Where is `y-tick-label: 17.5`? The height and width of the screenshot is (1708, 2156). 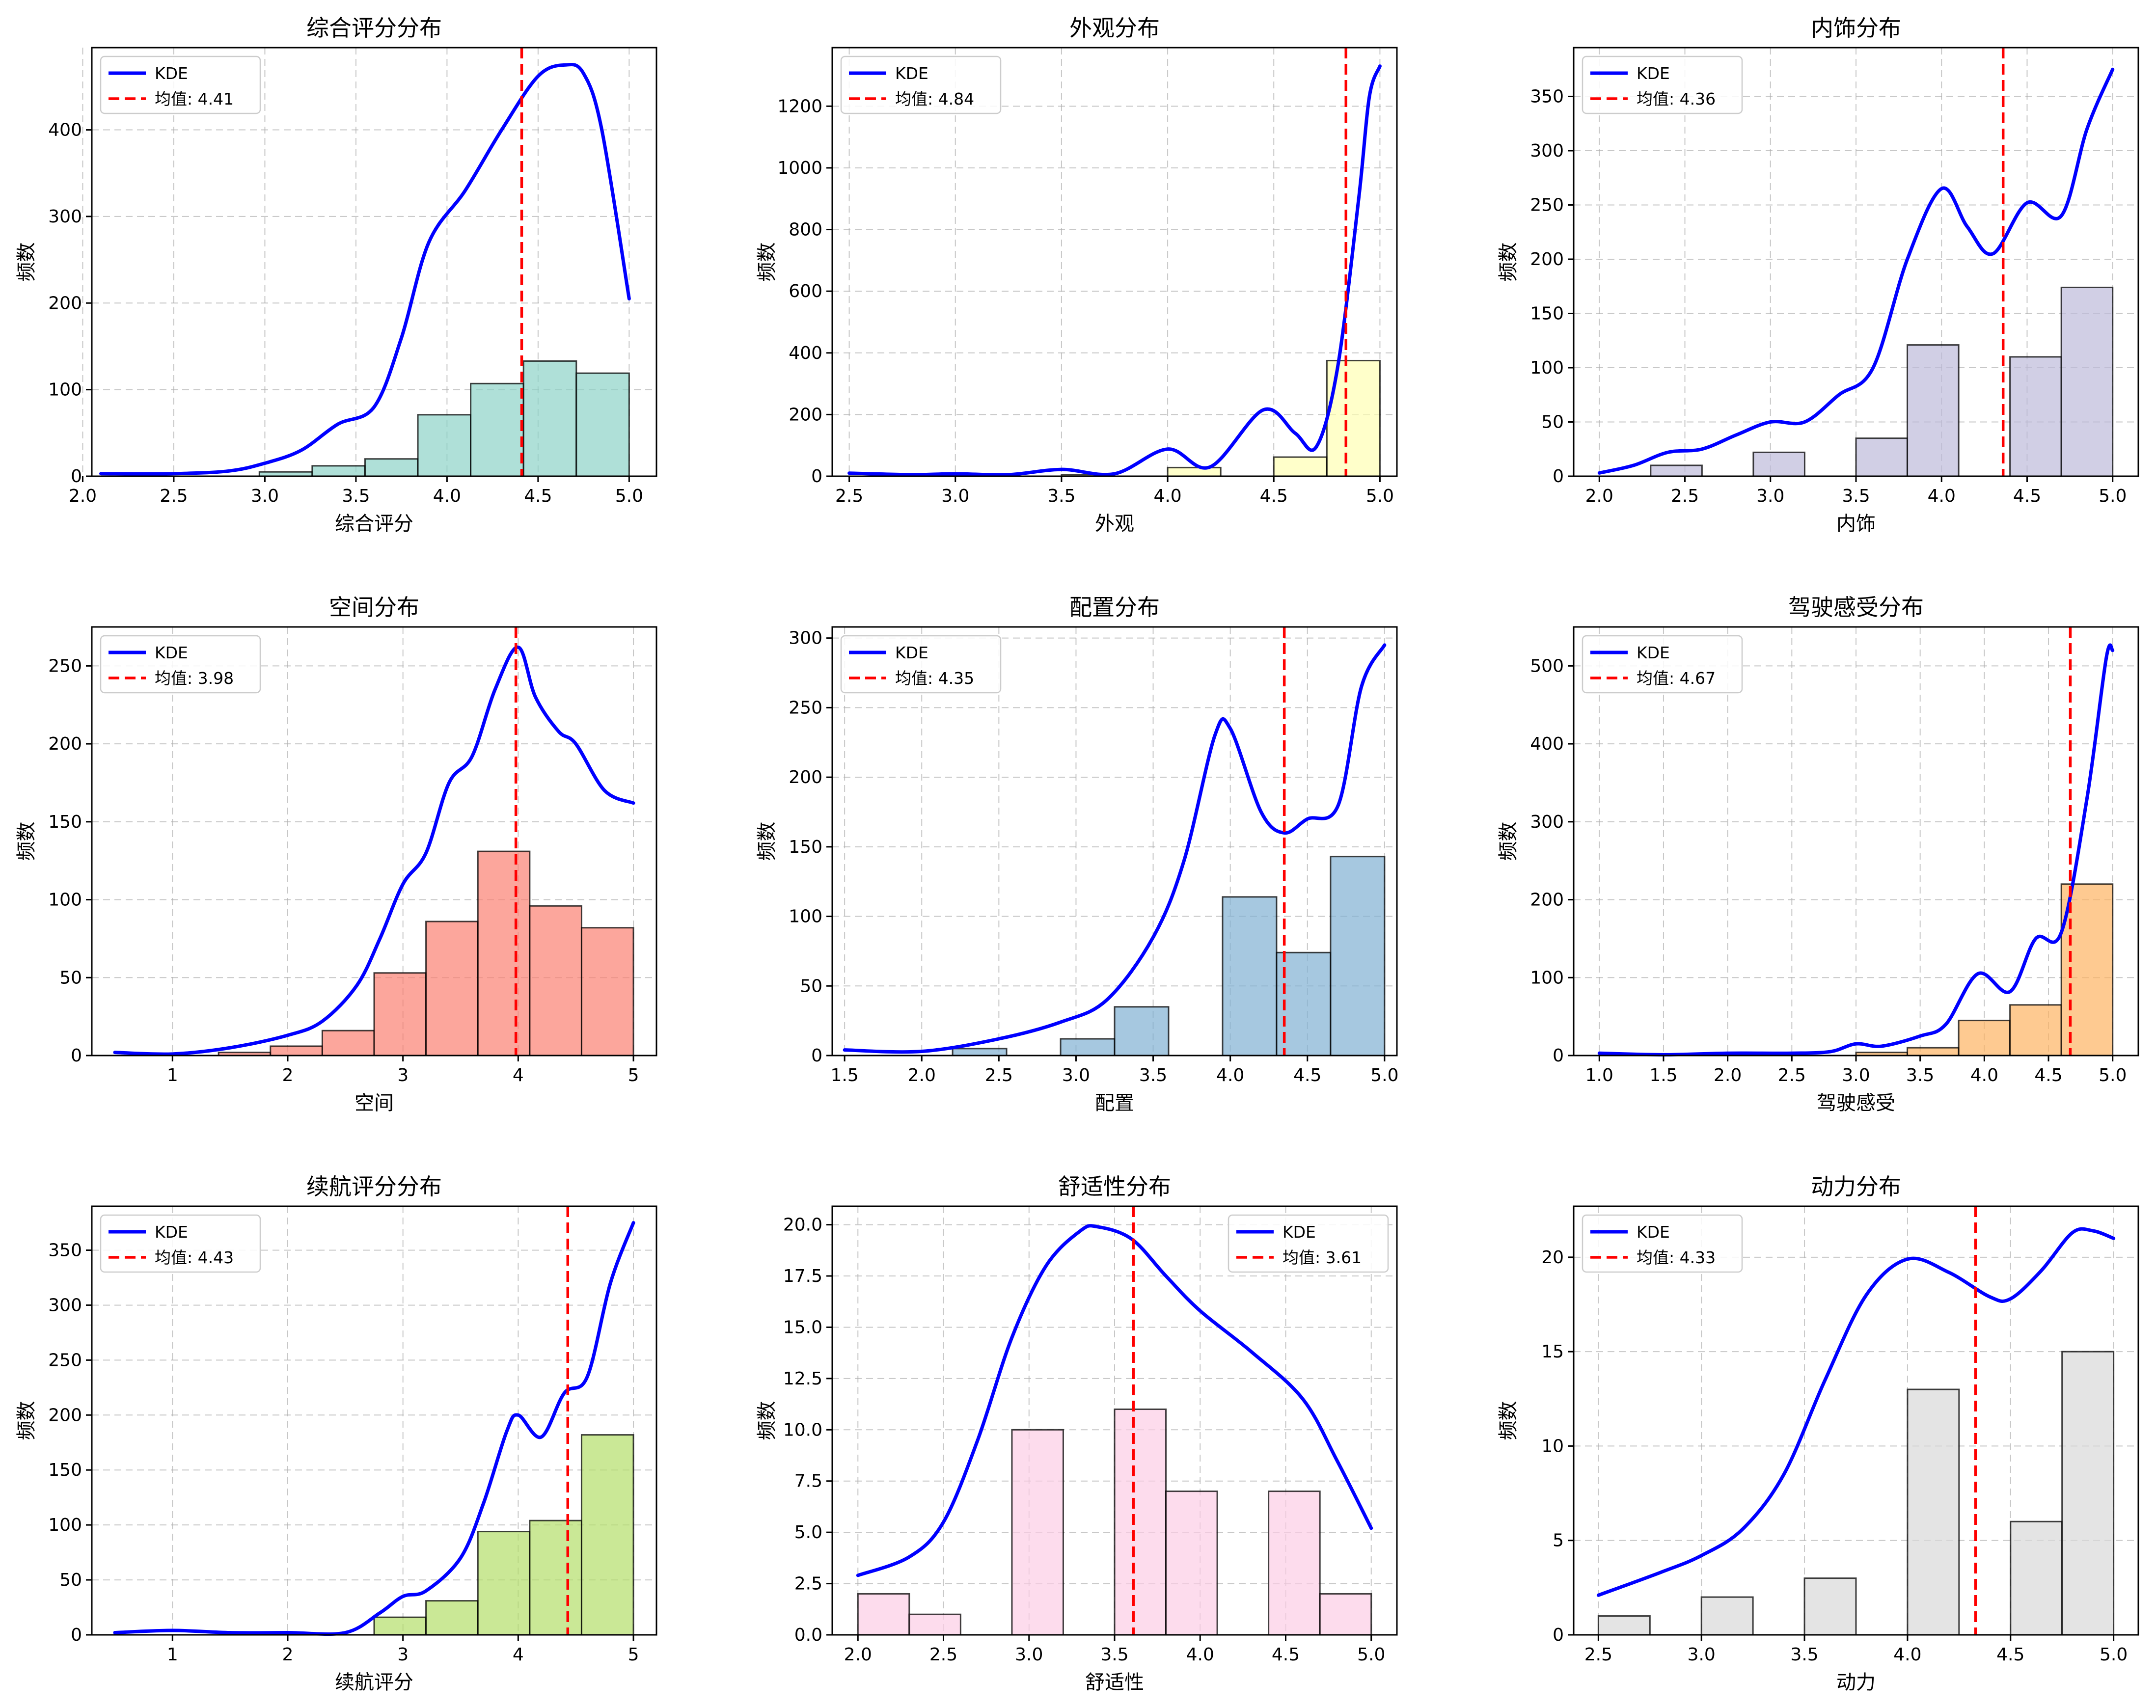
y-tick-label: 17.5 is located at coordinates (802, 1276).